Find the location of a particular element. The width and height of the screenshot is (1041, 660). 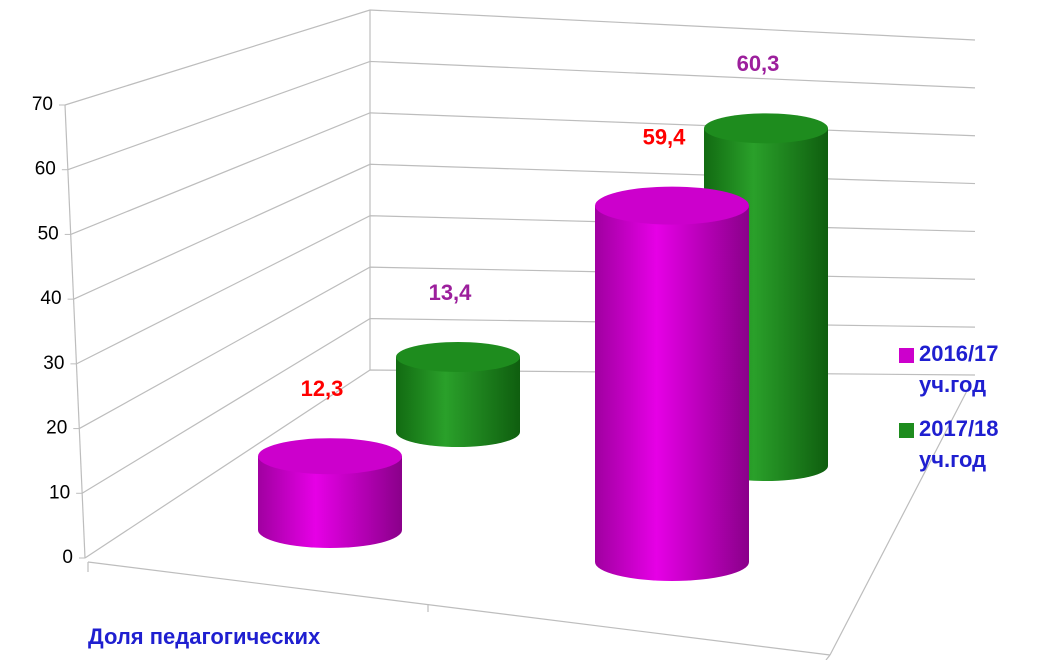

data-label: 59,4 is located at coordinates (665, 136).